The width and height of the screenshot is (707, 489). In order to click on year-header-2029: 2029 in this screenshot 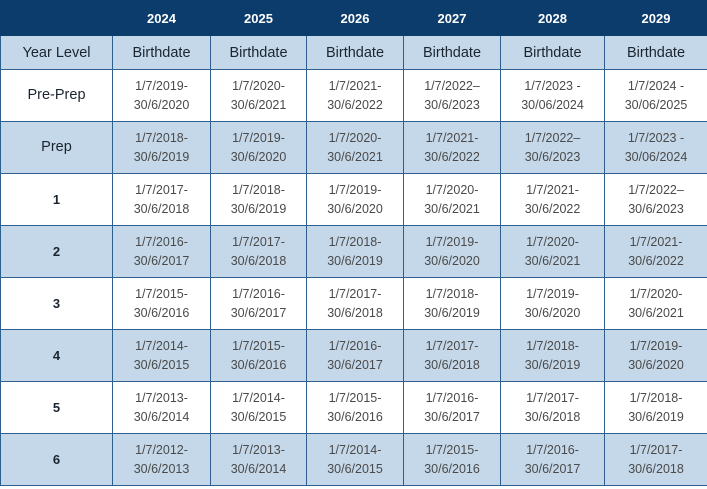, I will do `click(655, 18)`.